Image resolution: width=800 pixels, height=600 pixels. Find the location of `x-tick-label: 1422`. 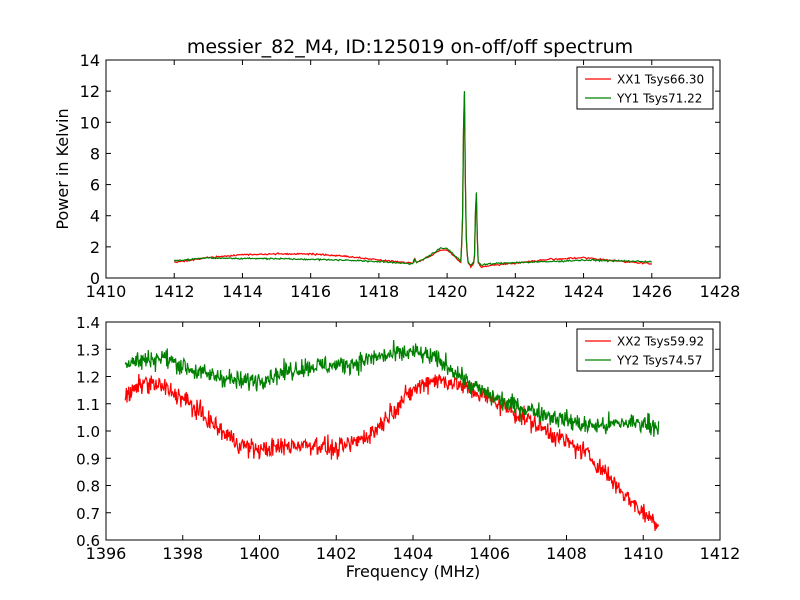

x-tick-label: 1422 is located at coordinates (515, 291).